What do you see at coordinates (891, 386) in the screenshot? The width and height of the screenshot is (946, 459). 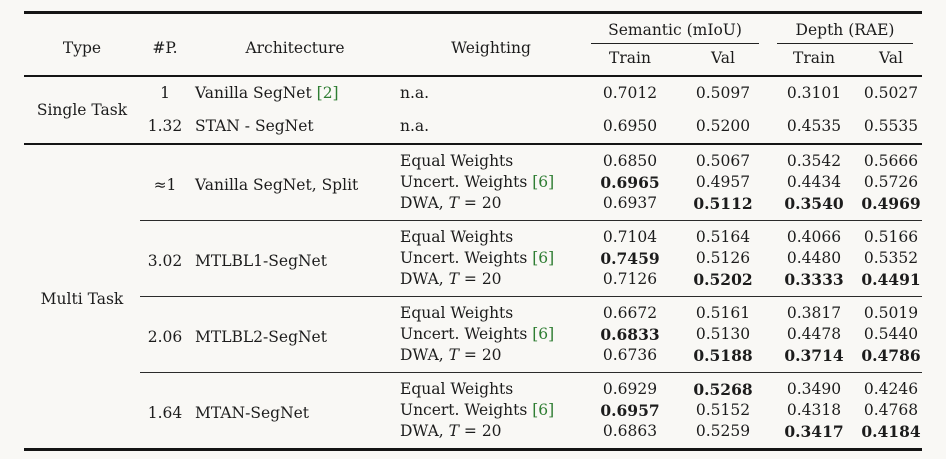 I see `metric-value: 0.4246` at bounding box center [891, 386].